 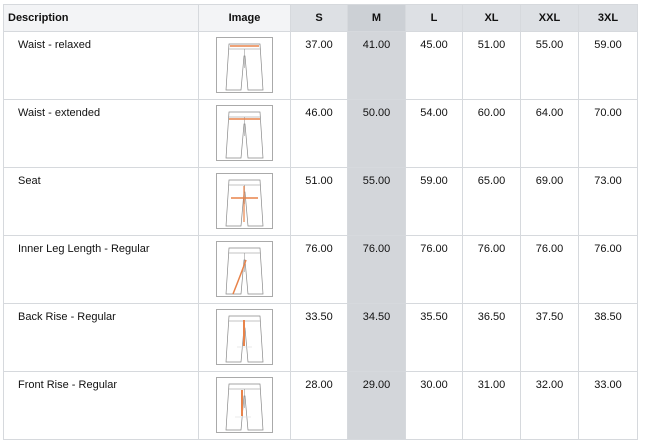 I want to click on value-3xl: 59.00, so click(x=608, y=65).